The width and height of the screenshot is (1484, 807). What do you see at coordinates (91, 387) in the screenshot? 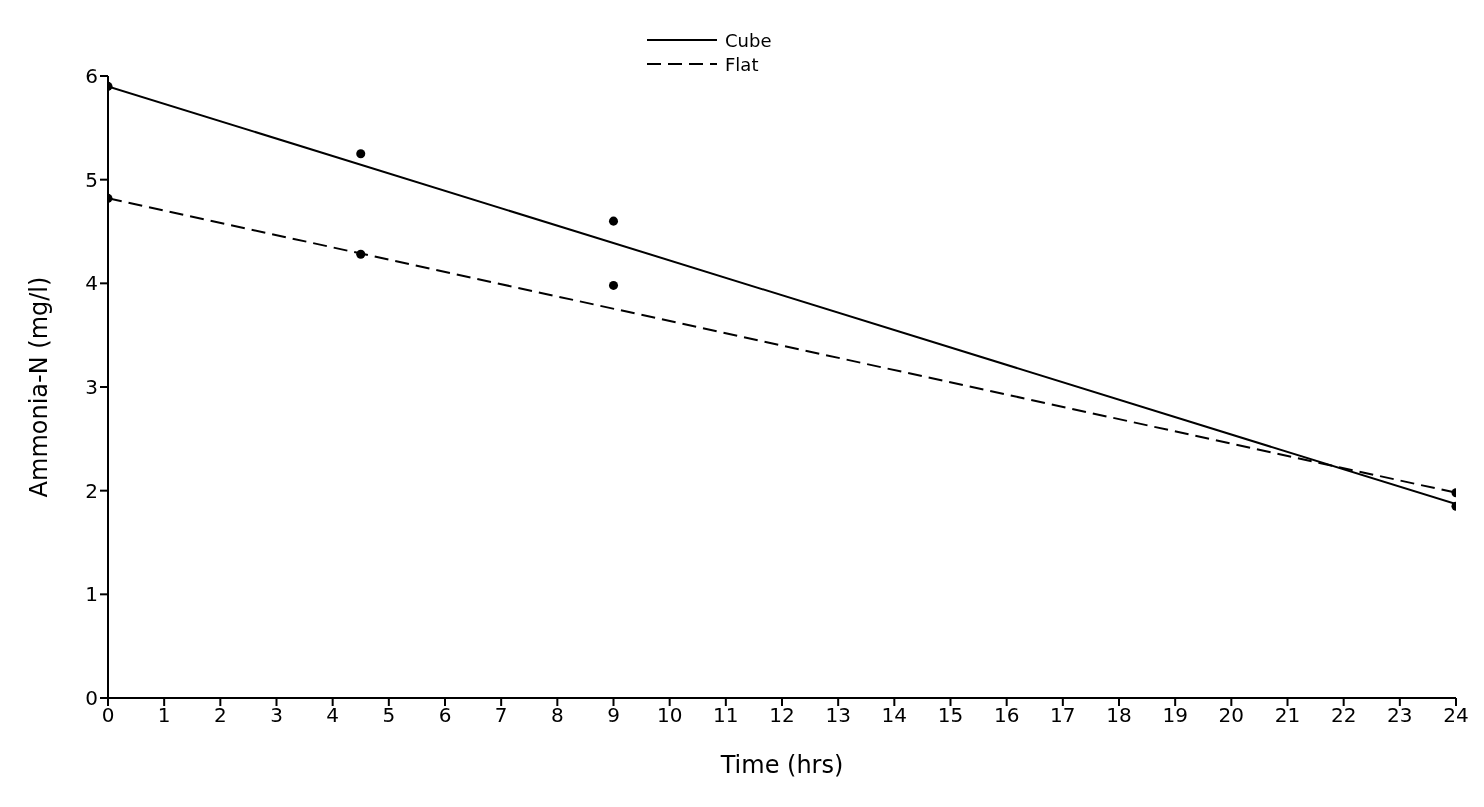
I see `y-tick-label: 3` at bounding box center [91, 387].